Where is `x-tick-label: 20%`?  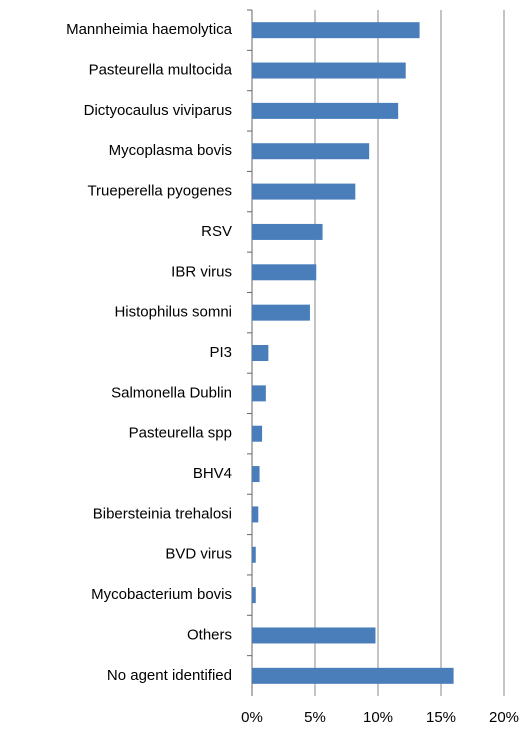 x-tick-label: 20% is located at coordinates (504, 717).